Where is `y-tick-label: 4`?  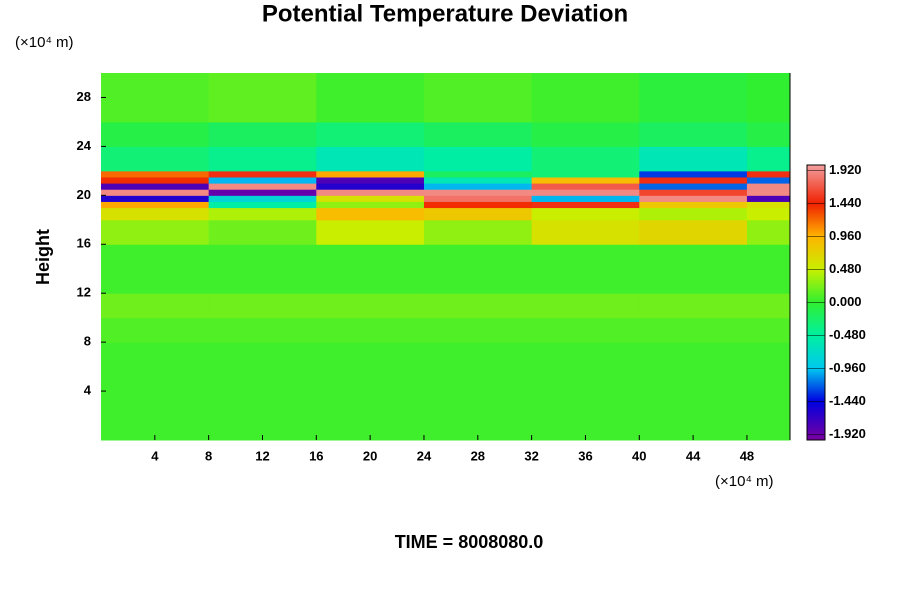 y-tick-label: 4 is located at coordinates (88, 390).